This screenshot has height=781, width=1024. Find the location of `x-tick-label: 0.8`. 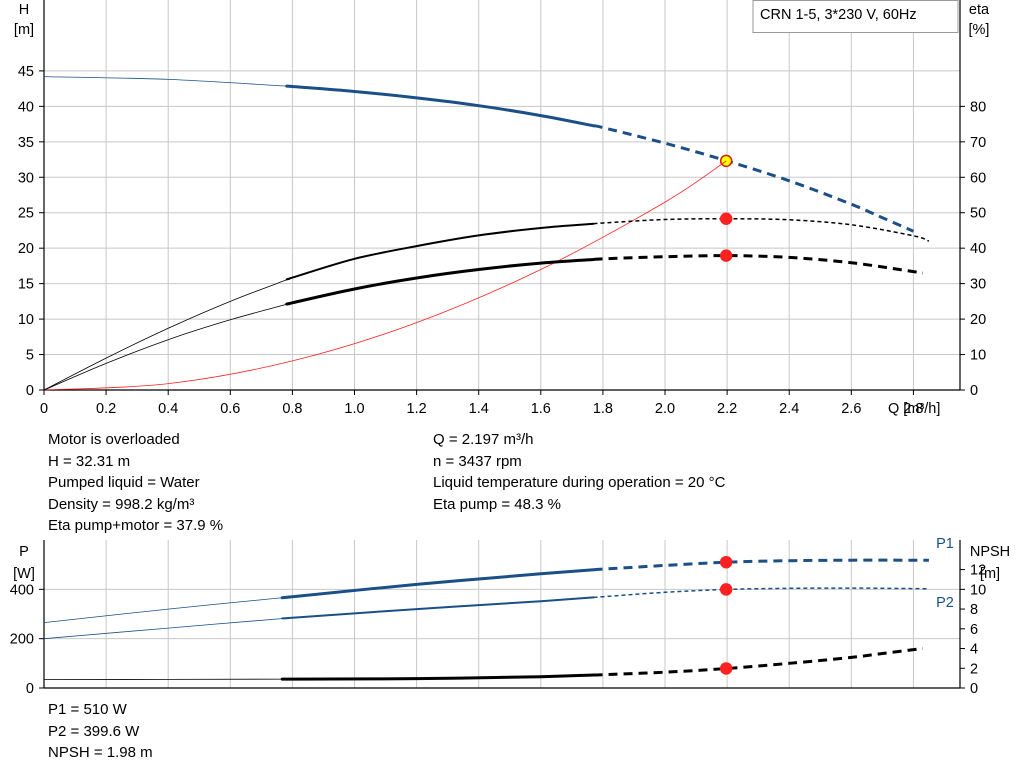

x-tick-label: 0.8 is located at coordinates (292, 409).